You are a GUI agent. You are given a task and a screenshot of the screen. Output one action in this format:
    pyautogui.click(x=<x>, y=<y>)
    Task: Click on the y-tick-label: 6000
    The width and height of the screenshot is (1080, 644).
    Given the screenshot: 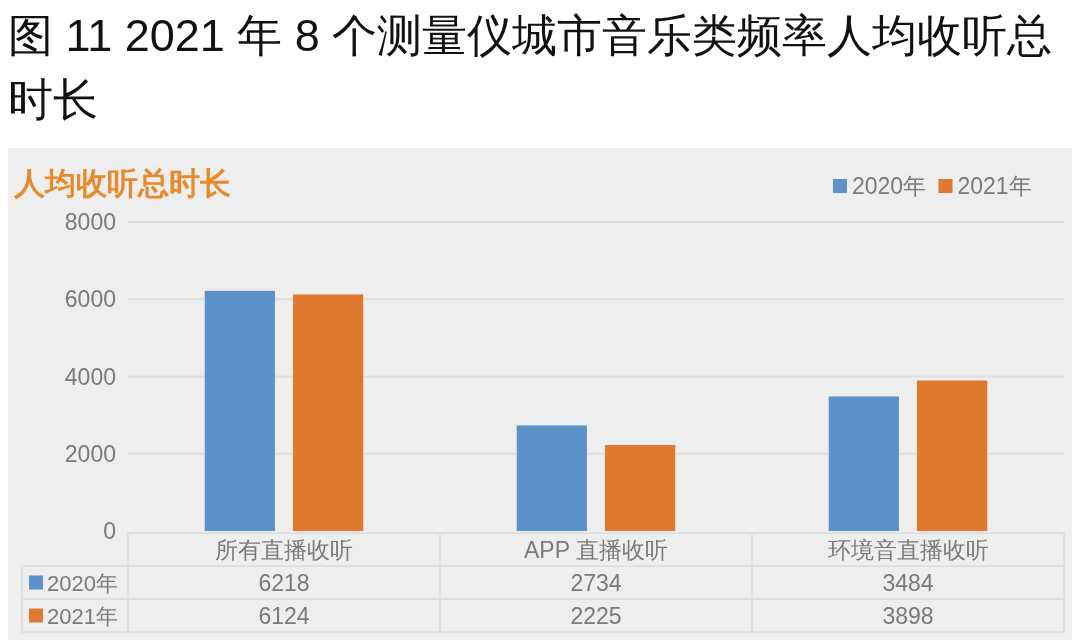 What is the action you would take?
    pyautogui.click(x=90, y=299)
    